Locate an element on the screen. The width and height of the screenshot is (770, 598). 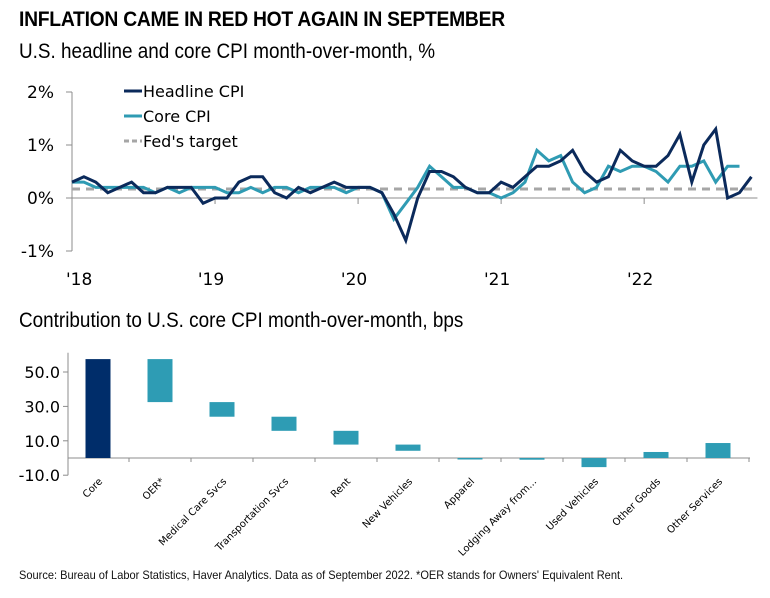
category-label: Core is located at coordinates (93, 488).